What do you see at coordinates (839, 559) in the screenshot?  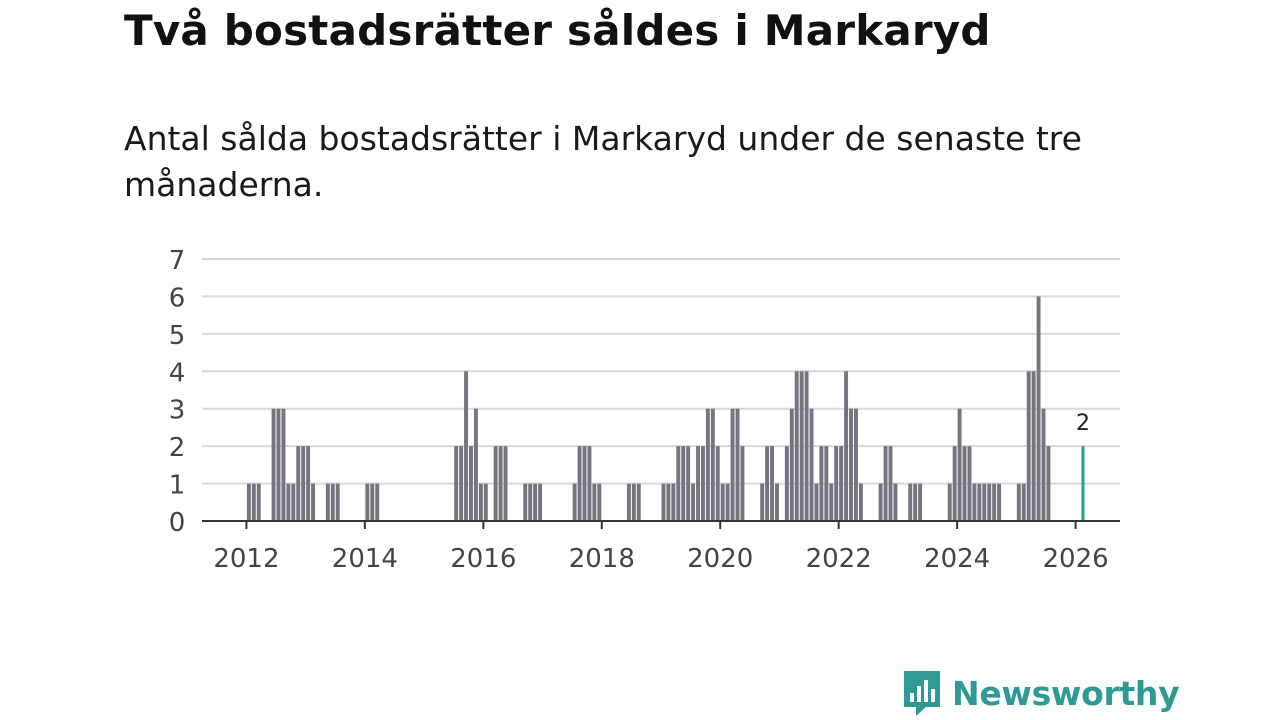 I see `x-tick-label: 2022` at bounding box center [839, 559].